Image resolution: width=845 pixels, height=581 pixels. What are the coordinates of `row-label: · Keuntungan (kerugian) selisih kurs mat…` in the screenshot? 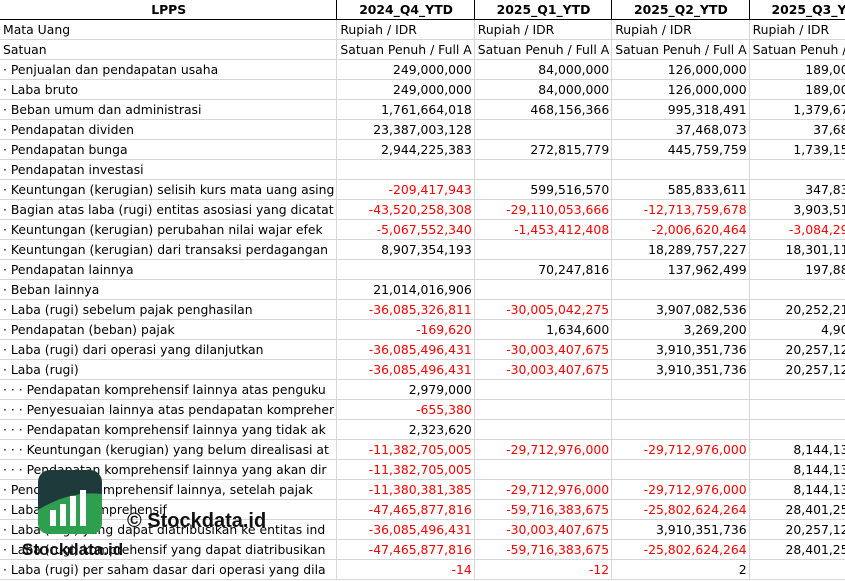 It's located at (169, 189).